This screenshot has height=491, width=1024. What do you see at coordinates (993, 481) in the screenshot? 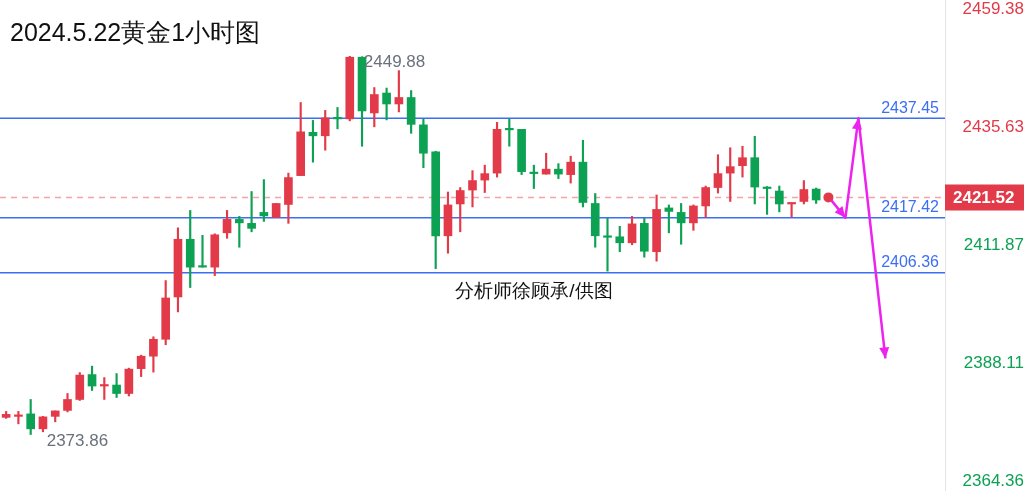
I see `y-tick-label: 2364.36` at bounding box center [993, 481].